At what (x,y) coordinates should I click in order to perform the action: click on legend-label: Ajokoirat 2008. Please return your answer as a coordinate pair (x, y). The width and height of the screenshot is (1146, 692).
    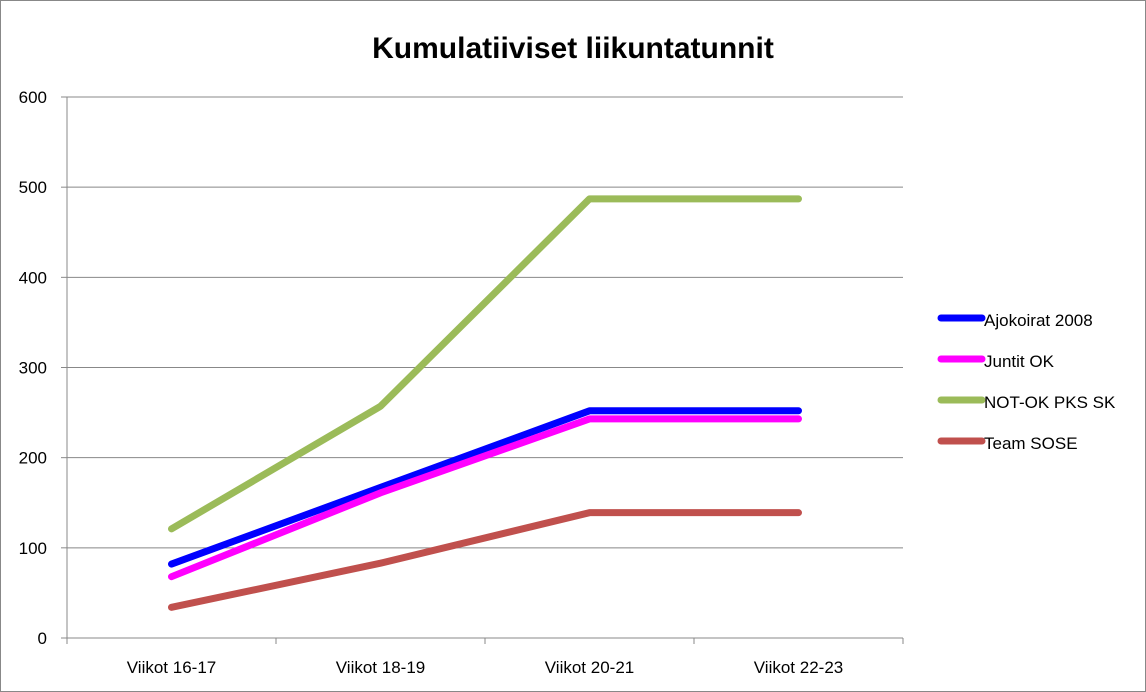
    Looking at the image, I should click on (1038, 320).